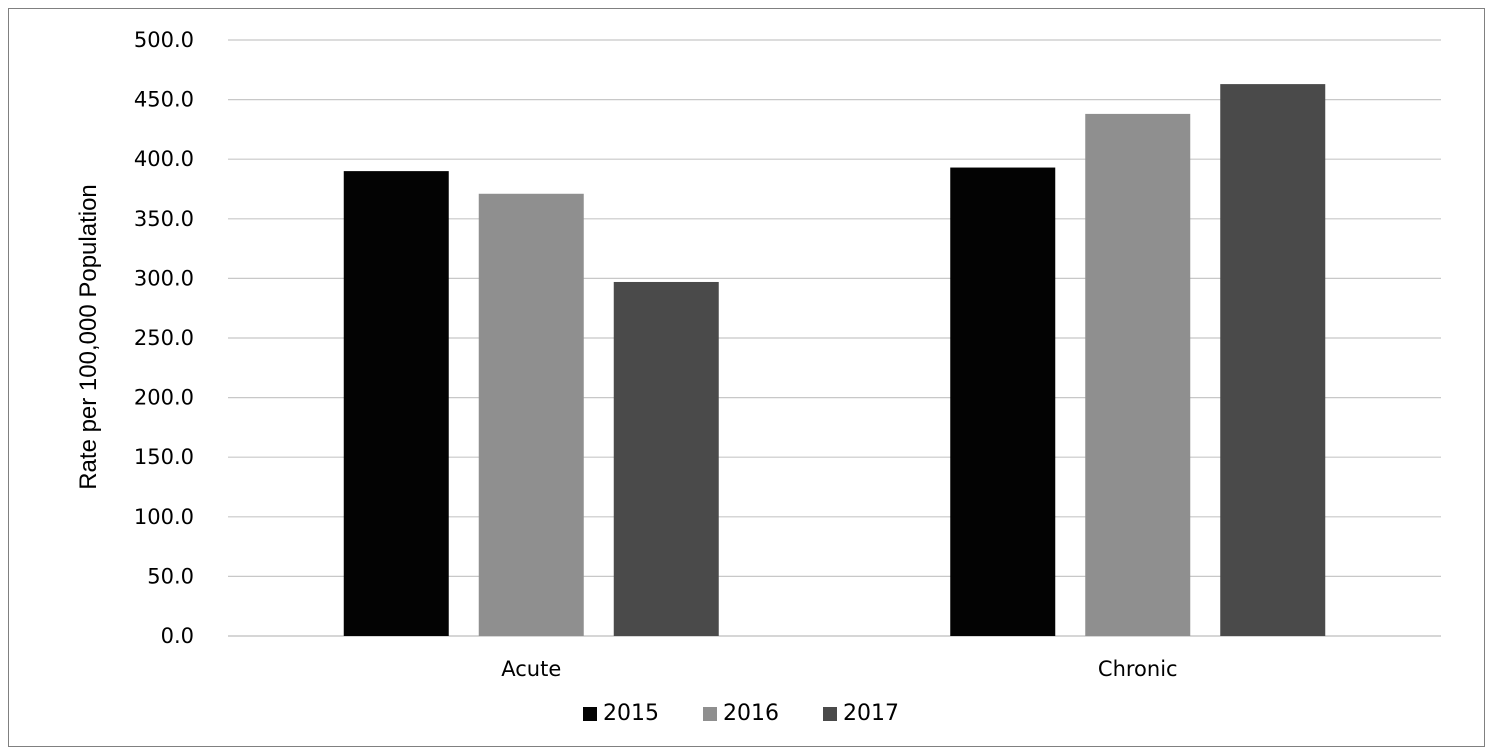 This screenshot has height=755, width=1493. I want to click on x-category-label: Acute, so click(531, 669).